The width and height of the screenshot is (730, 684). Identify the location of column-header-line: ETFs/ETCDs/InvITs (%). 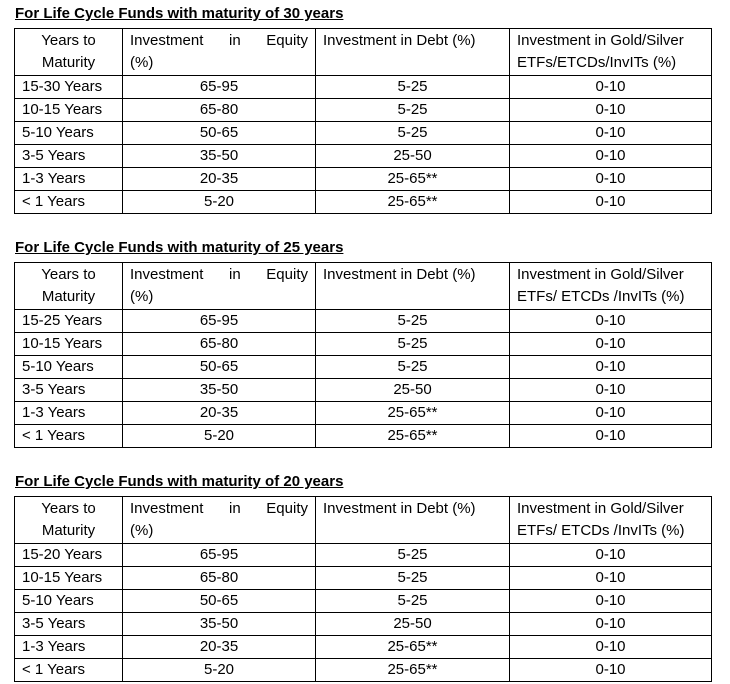
(597, 62).